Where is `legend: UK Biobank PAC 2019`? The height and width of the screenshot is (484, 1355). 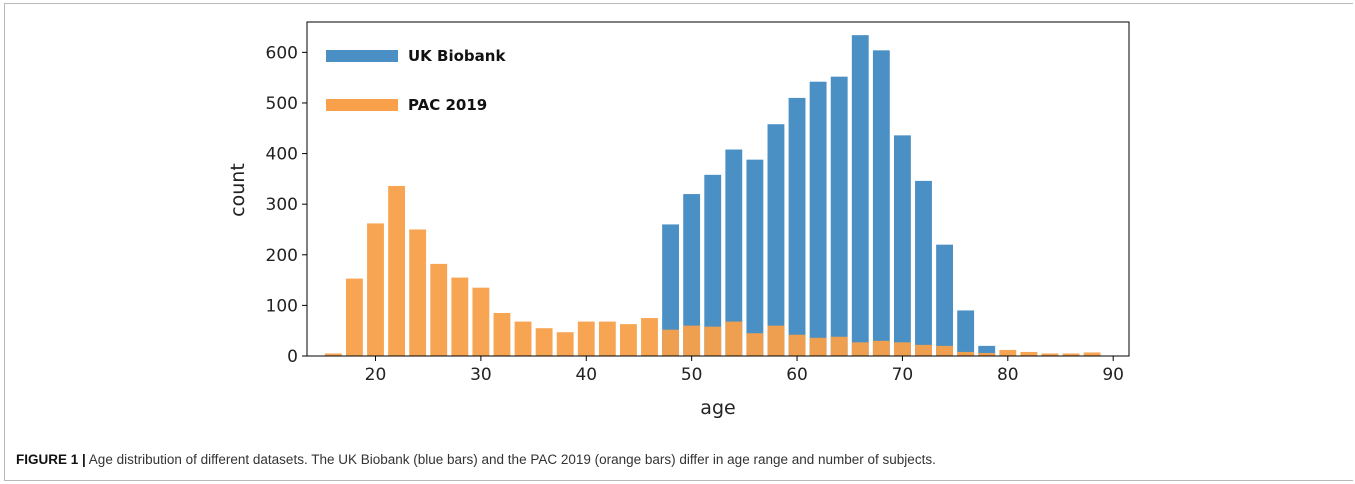 legend: UK Biobank PAC 2019 is located at coordinates (416, 80).